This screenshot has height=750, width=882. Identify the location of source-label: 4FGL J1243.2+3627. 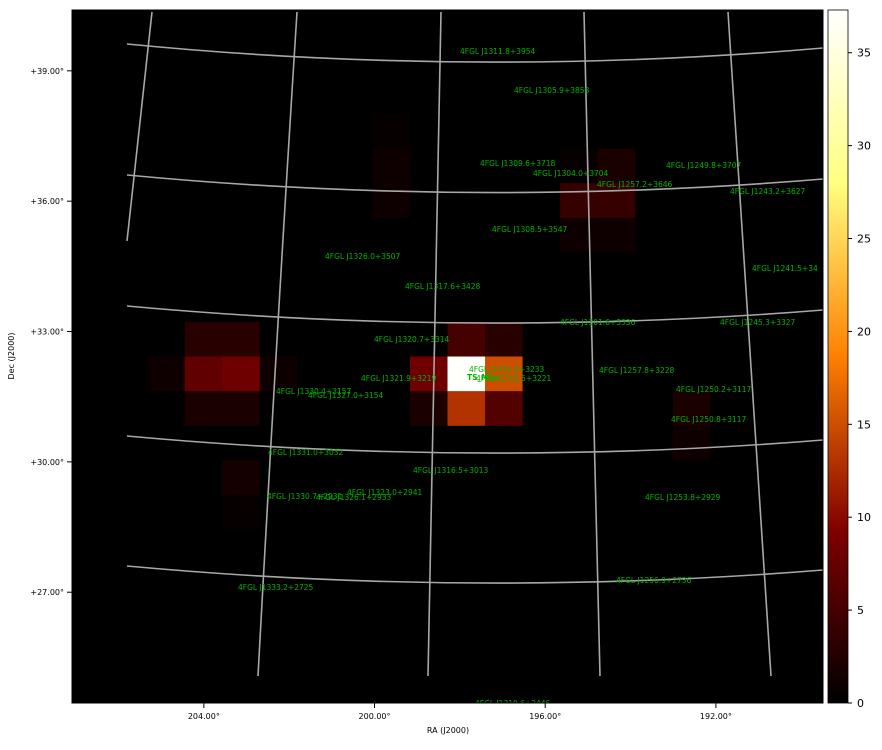
(768, 191).